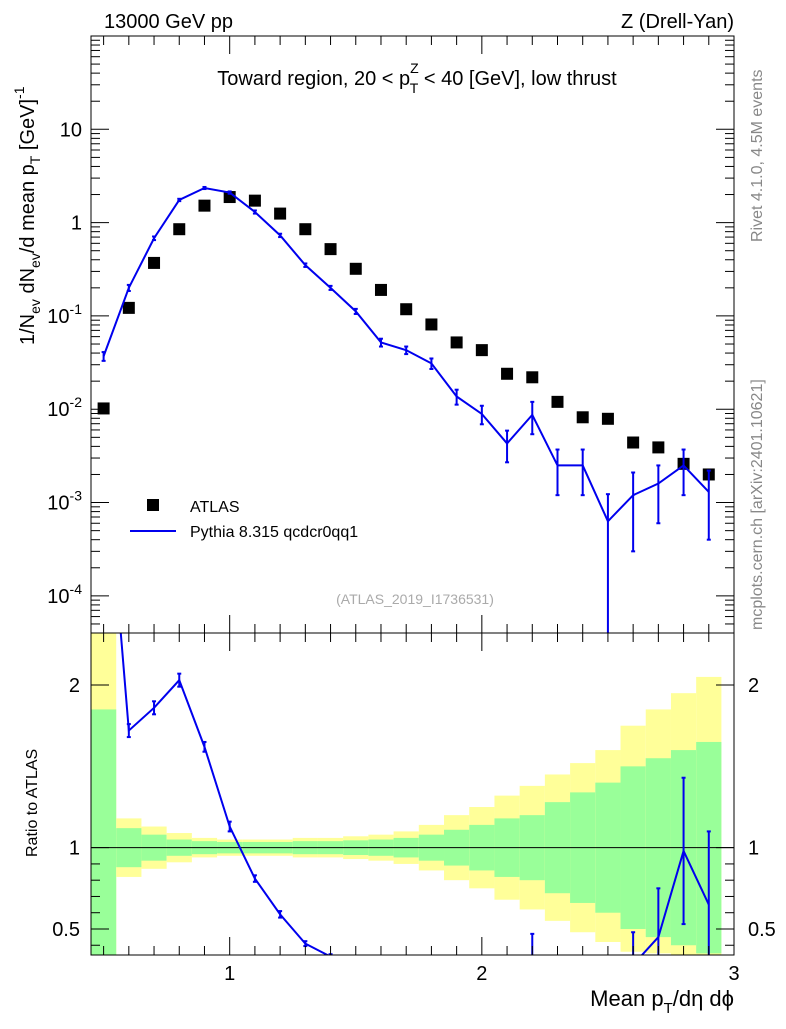 Image resolution: width=786 pixels, height=1029 pixels. What do you see at coordinates (74, 686) in the screenshot?
I see `y-tick-label-left: 2` at bounding box center [74, 686].